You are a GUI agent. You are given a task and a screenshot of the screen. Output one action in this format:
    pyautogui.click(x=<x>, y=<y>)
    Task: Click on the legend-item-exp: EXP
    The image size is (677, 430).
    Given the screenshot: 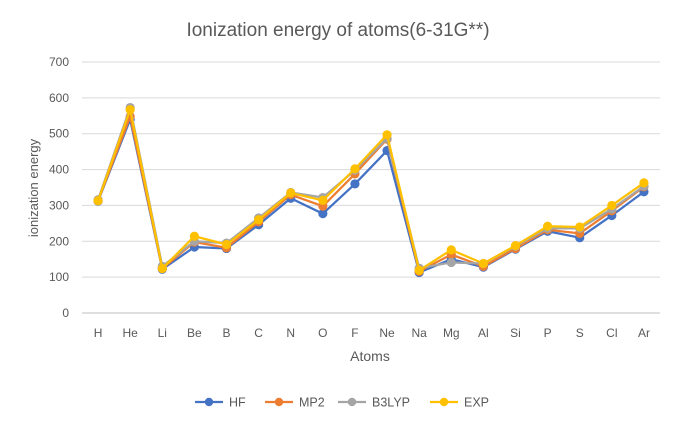 What is the action you would take?
    pyautogui.click(x=459, y=403)
    